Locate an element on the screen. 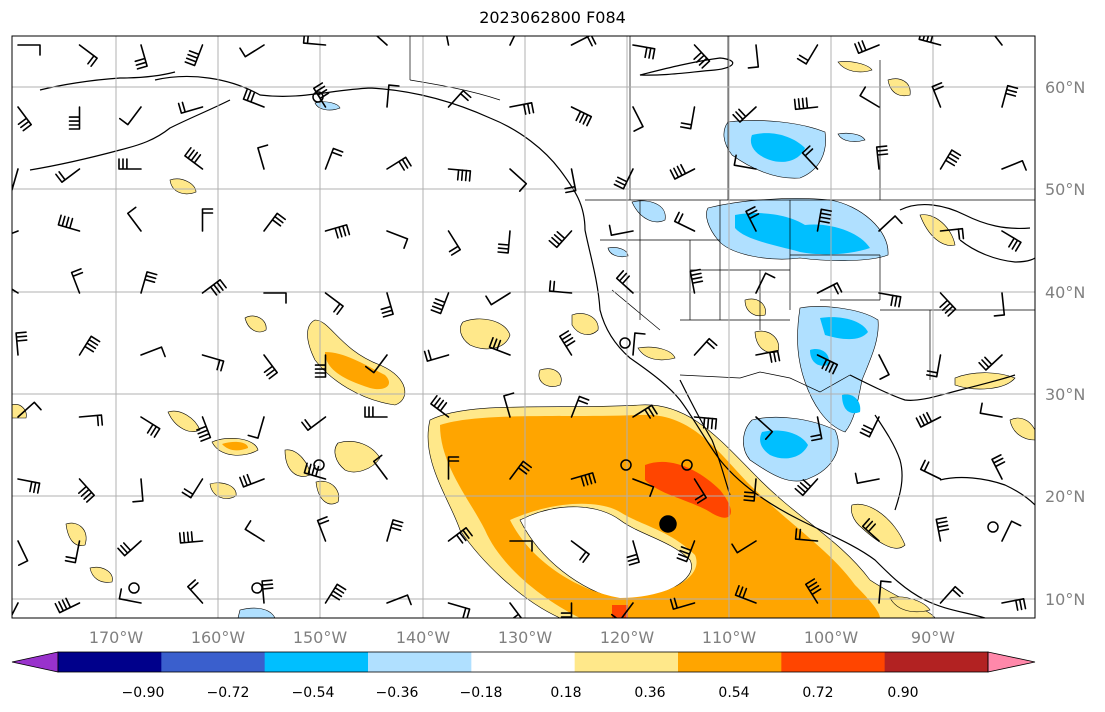 The height and width of the screenshot is (712, 1105). colorbar-tick-label: −0.90 is located at coordinates (143, 693).